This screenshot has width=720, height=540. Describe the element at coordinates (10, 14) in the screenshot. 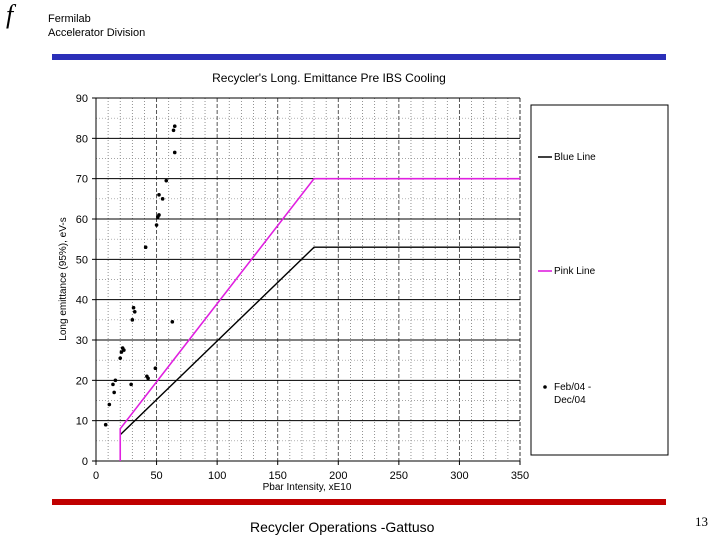

I see `fermilab-logo: f` at that location.